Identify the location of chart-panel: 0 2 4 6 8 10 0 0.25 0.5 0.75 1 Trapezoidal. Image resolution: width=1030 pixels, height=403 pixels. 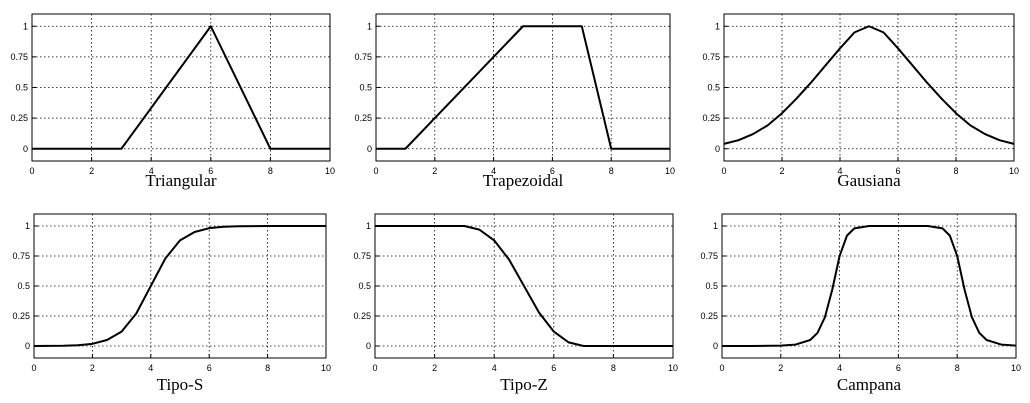
(514, 101).